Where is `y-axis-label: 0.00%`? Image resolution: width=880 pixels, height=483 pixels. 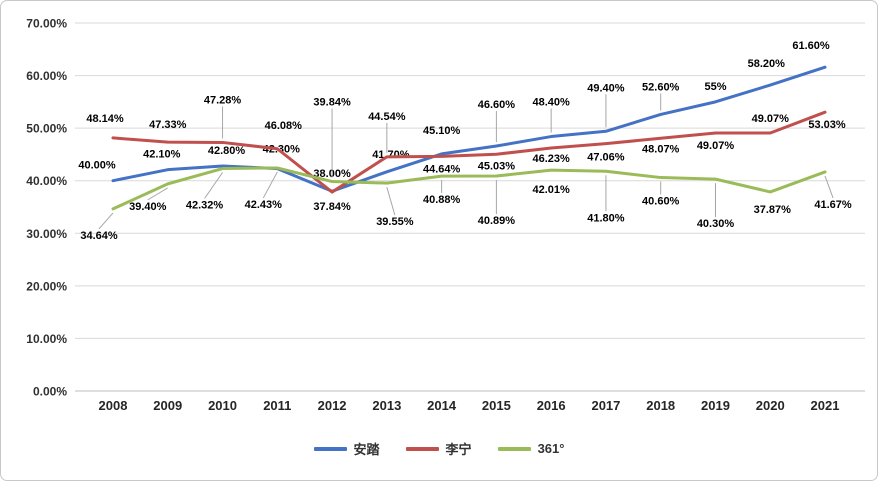
y-axis-label: 0.00% is located at coordinates (50, 392).